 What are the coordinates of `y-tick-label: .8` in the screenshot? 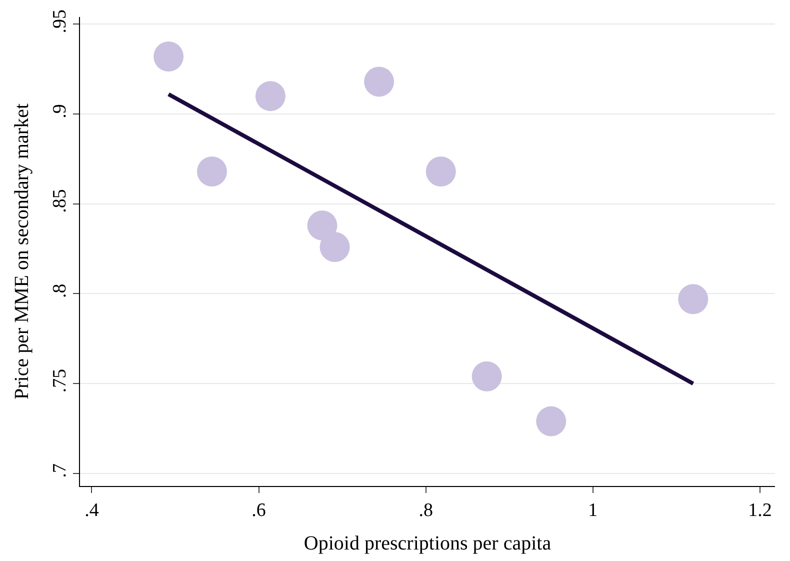 It's located at (59, 291).